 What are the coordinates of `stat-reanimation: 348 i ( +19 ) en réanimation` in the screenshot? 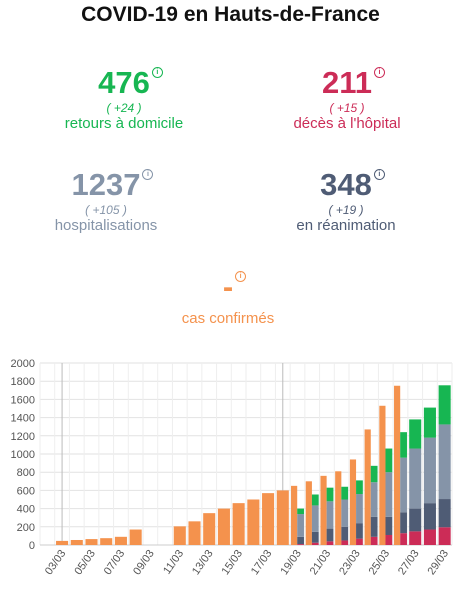 It's located at (346, 201).